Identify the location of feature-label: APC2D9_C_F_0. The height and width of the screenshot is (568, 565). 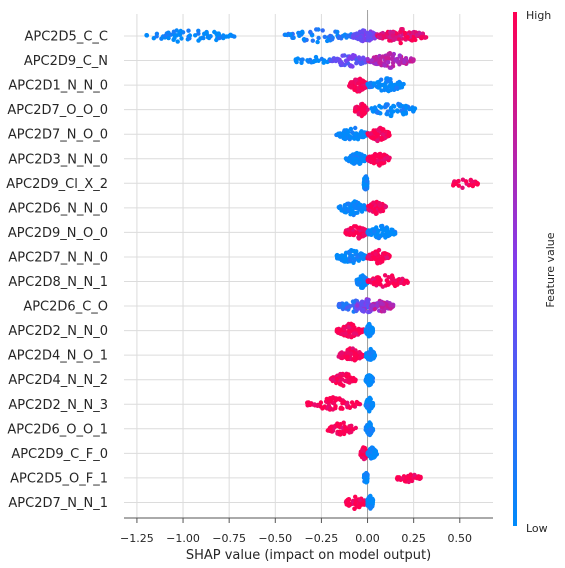
(59, 454).